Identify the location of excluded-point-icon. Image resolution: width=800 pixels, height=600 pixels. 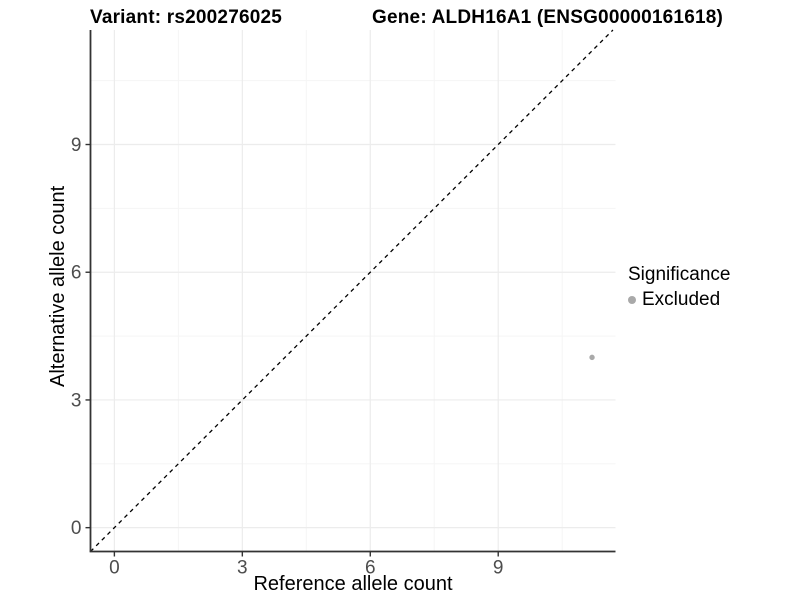
(632, 300).